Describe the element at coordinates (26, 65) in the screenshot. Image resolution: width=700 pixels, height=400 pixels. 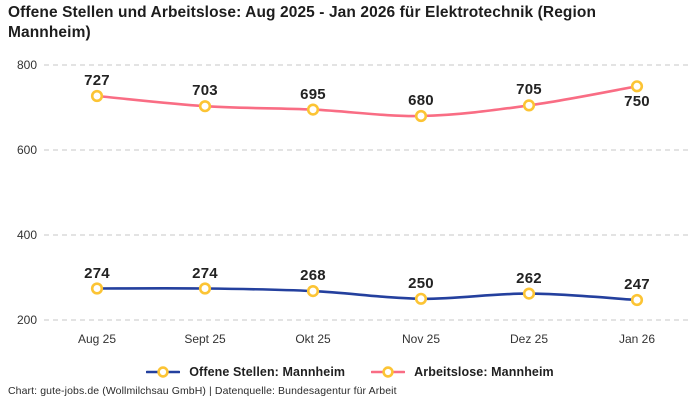
I see `y-axis-tick-label: 800` at that location.